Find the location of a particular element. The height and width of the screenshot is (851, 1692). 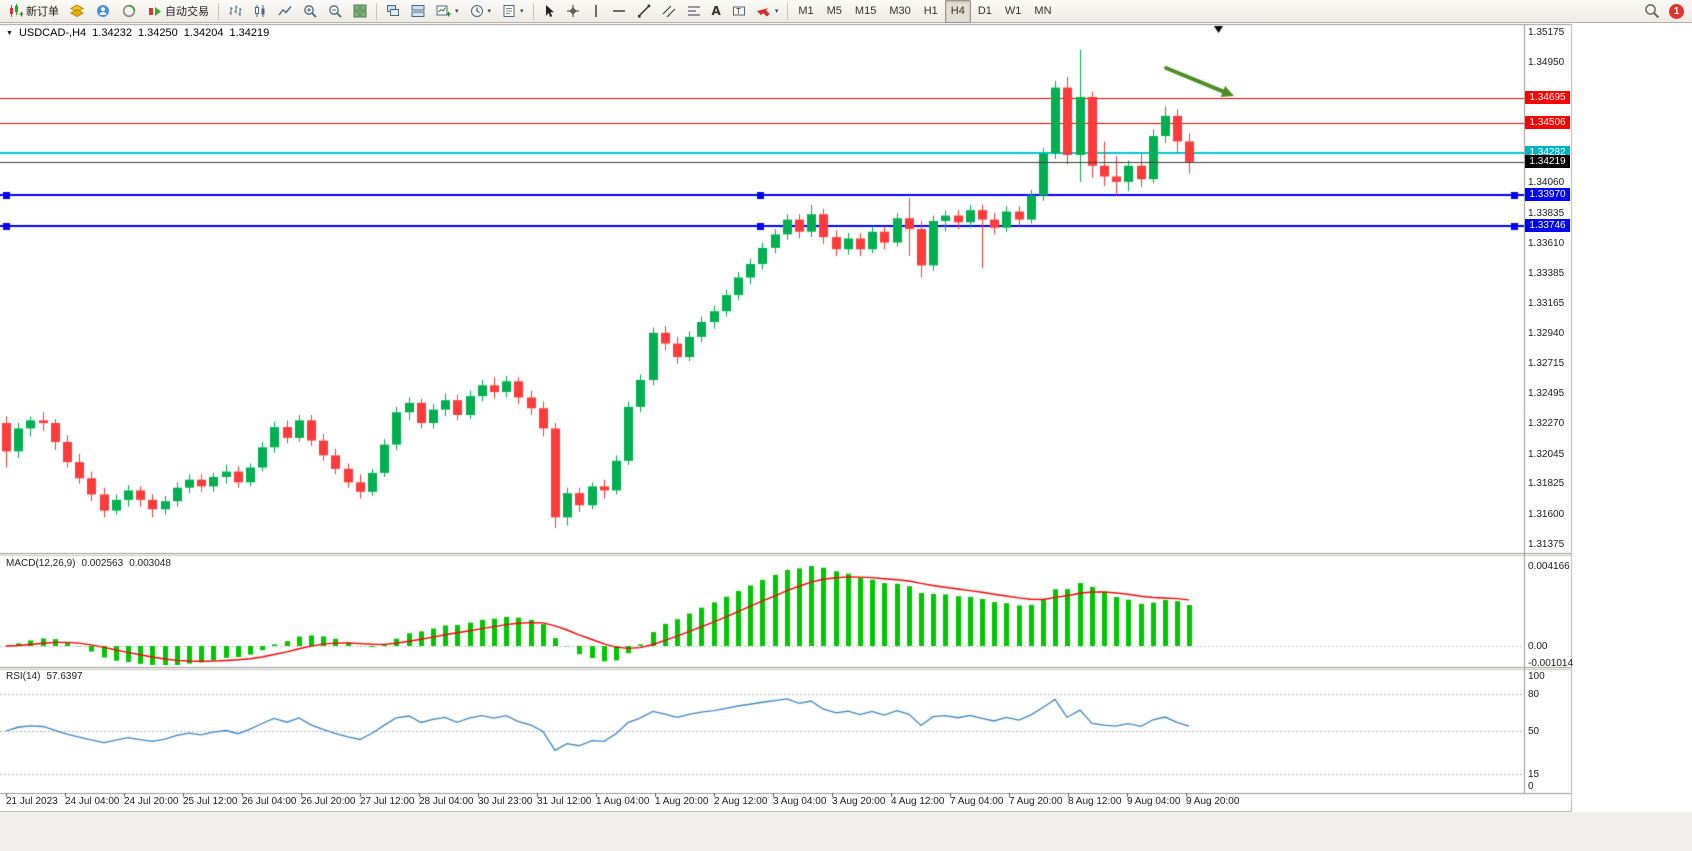

bar-chart-mode-button is located at coordinates (235, 11).